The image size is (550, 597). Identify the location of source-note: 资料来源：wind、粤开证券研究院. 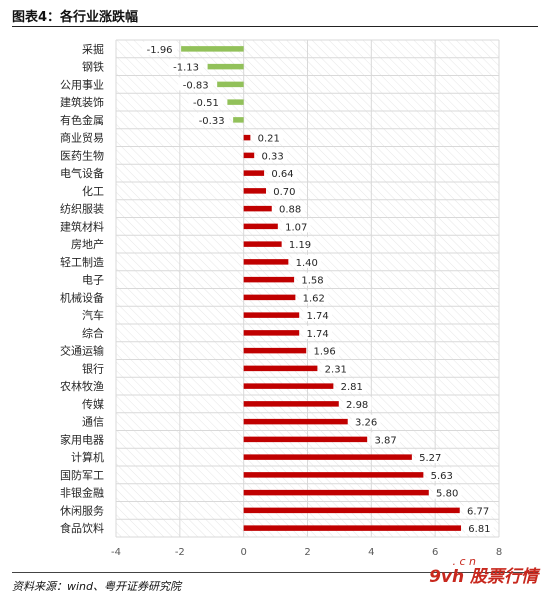
(97, 586).